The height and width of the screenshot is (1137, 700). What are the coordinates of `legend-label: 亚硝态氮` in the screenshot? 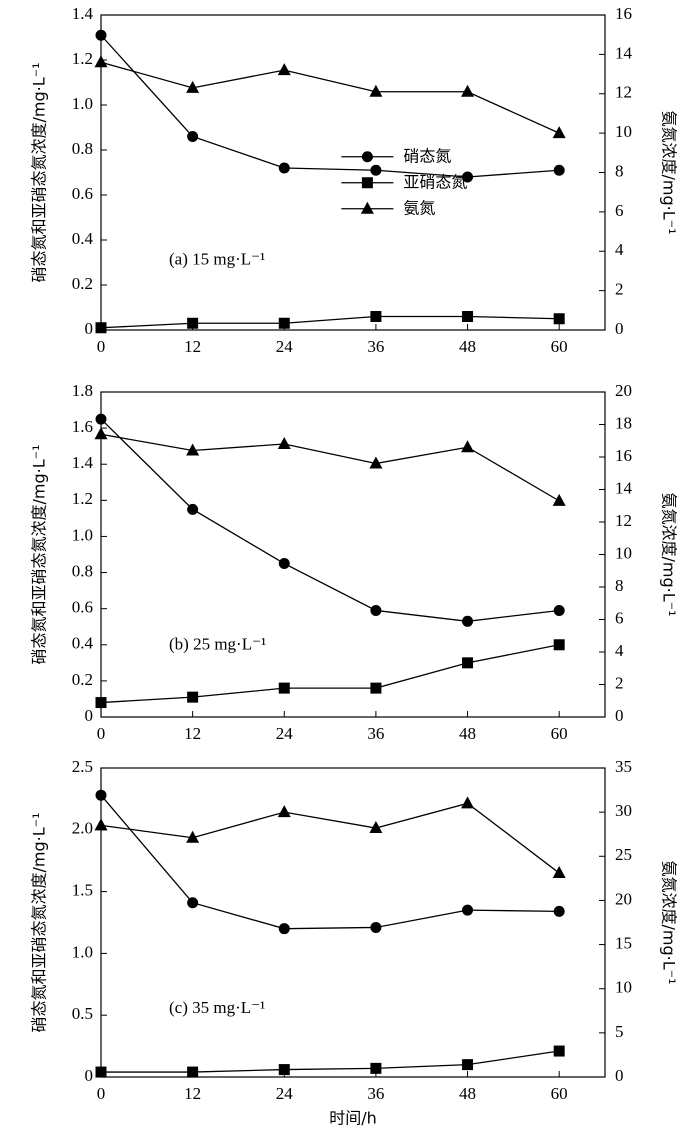 It's located at (435, 181).